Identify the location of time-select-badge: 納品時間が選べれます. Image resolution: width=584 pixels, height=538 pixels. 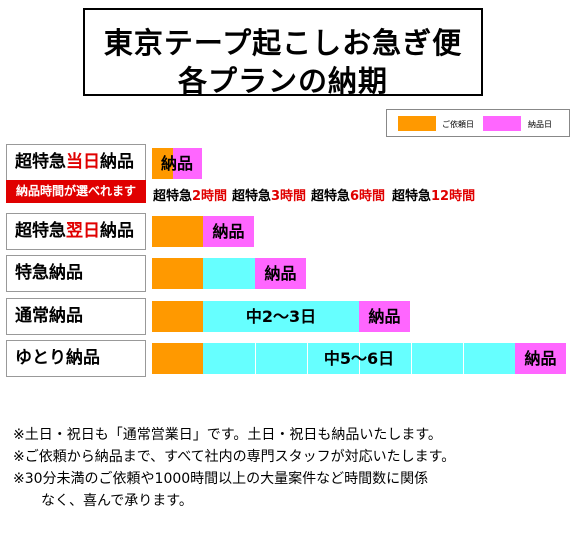
(76, 191).